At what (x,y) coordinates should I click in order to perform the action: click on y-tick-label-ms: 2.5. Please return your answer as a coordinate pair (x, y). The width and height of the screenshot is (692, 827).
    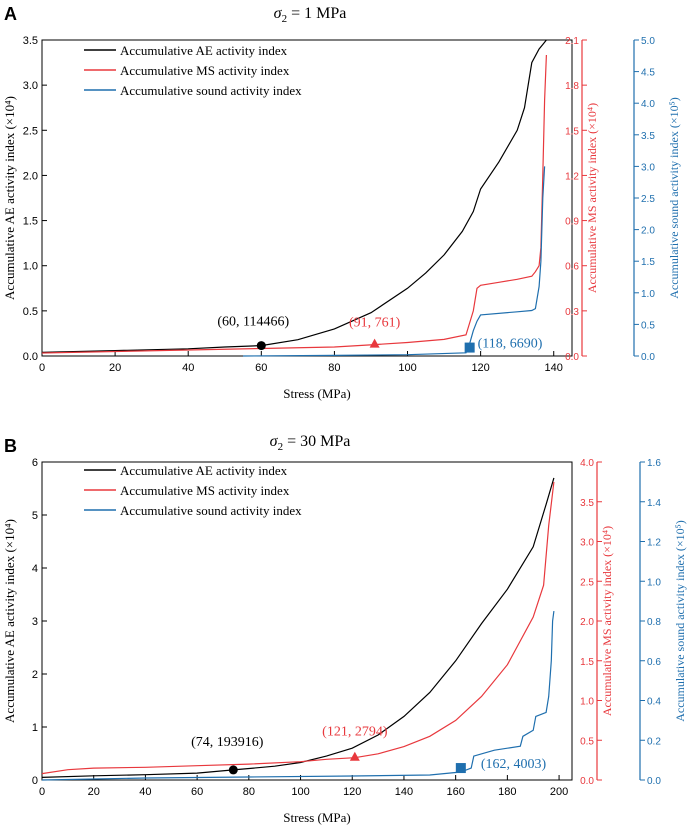
    Looking at the image, I should click on (587, 582).